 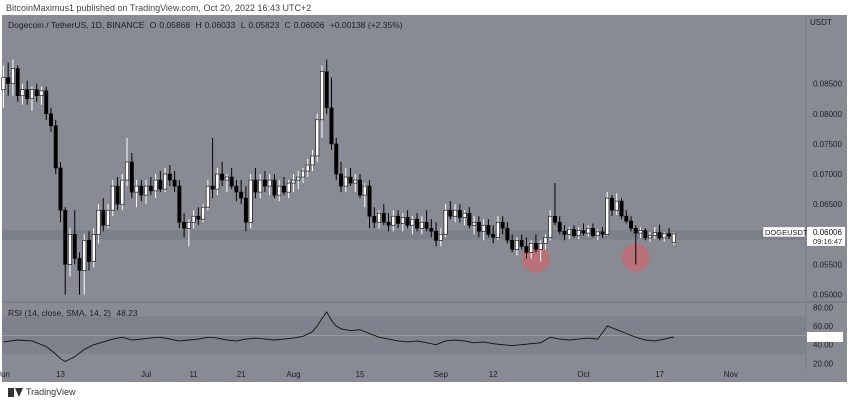 What do you see at coordinates (51, 392) in the screenshot?
I see `tradingview-brand: TradingView` at bounding box center [51, 392].